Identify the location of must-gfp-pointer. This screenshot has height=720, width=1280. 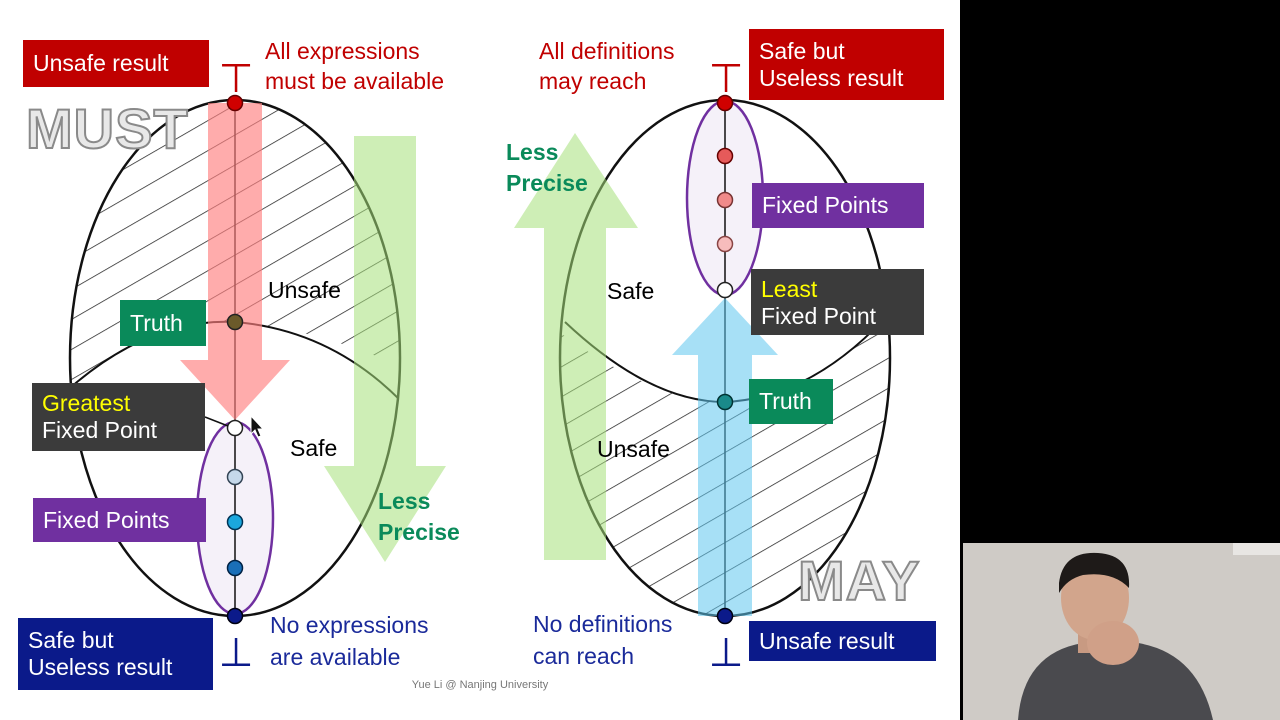
(216, 421).